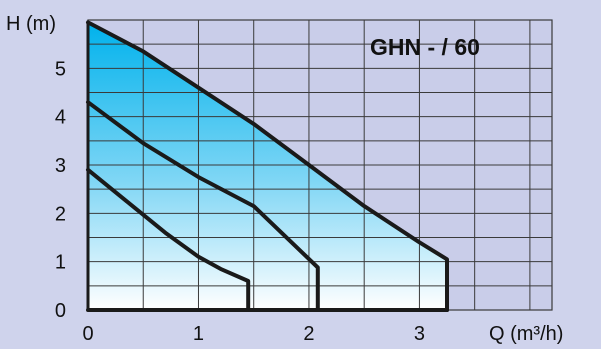 This screenshot has height=349, width=601. Describe the element at coordinates (60, 166) in the screenshot. I see `y-tick-label: 3` at that location.